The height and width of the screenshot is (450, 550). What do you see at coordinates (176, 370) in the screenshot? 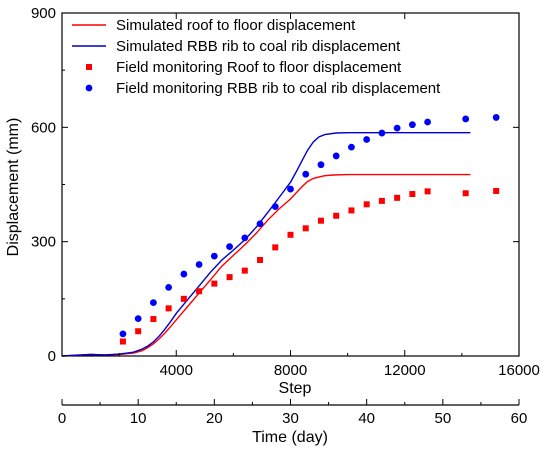
I see `x-tick-label: 4000` at bounding box center [176, 370].